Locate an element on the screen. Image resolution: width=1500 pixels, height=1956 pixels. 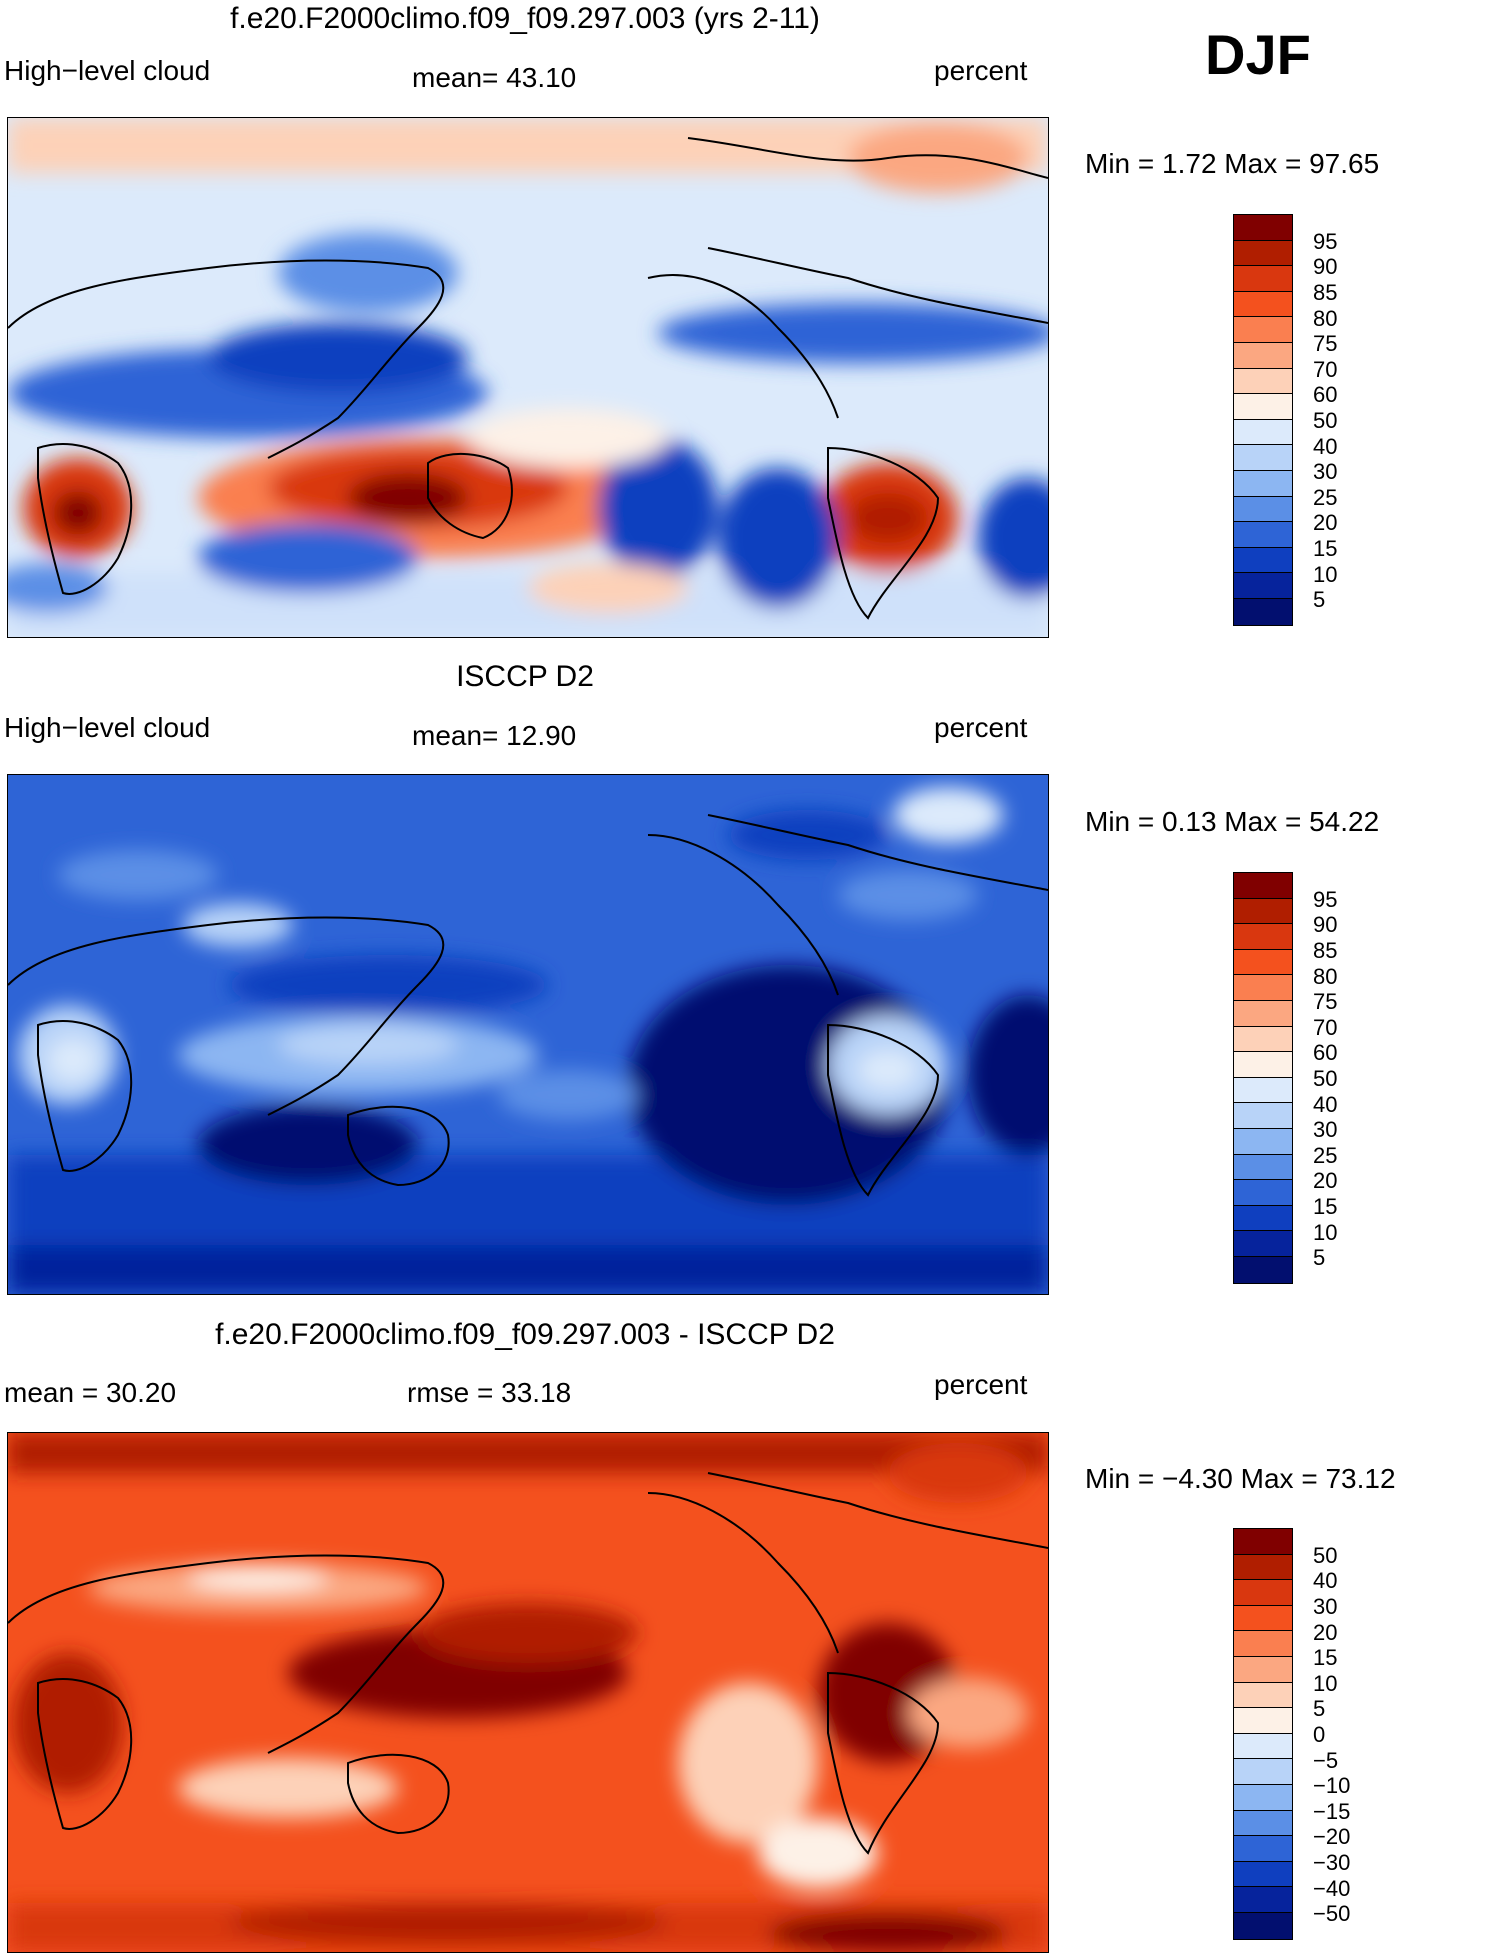
colorbar-tick-label: −50 is located at coordinates (1332, 1913).